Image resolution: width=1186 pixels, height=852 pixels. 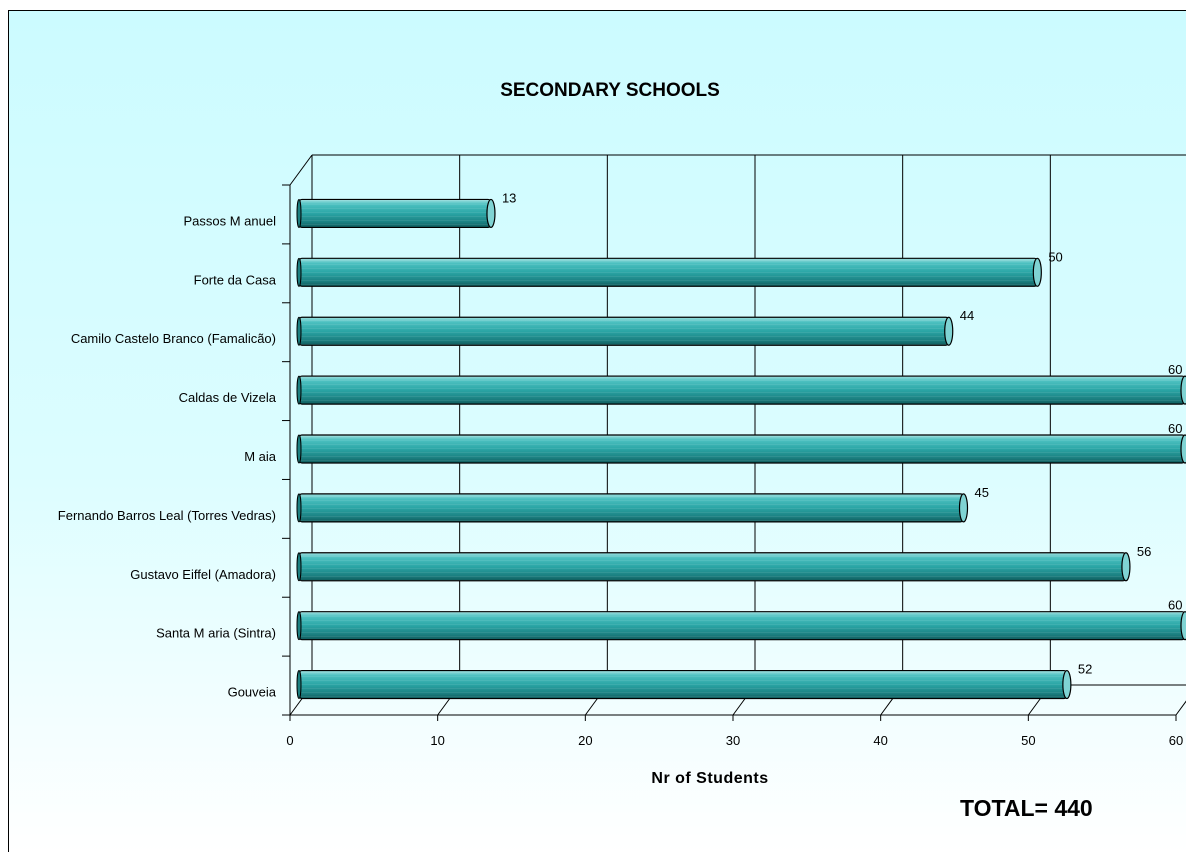 I want to click on y-tick-label: Santa M aria (Sintra), so click(x=216, y=633).